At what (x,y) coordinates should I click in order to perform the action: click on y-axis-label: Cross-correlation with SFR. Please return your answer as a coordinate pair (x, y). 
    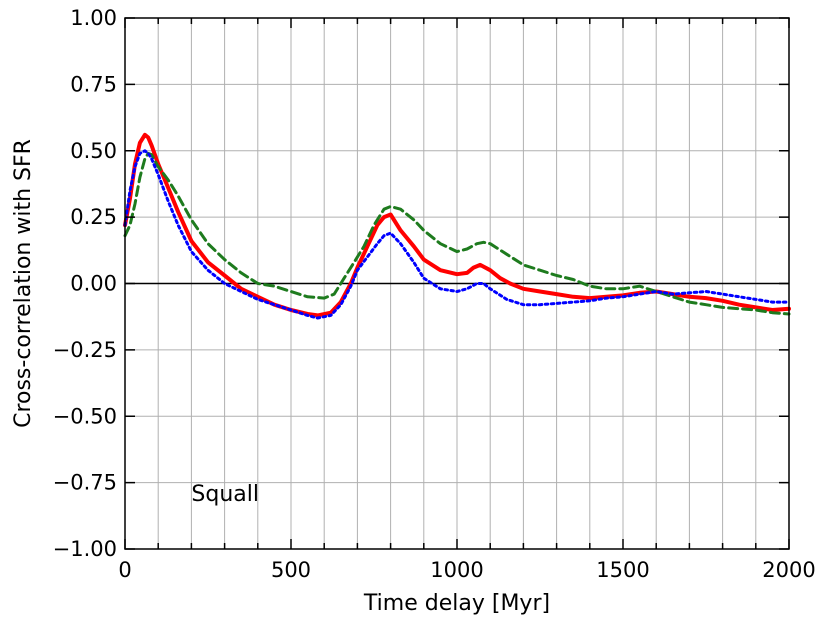
    Looking at the image, I should click on (23, 283).